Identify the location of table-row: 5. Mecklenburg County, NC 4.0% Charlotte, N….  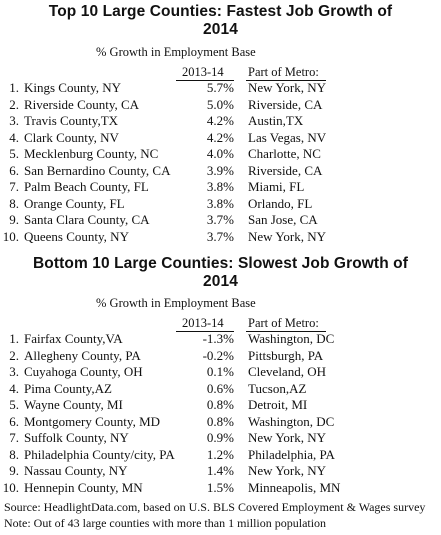
(220, 154).